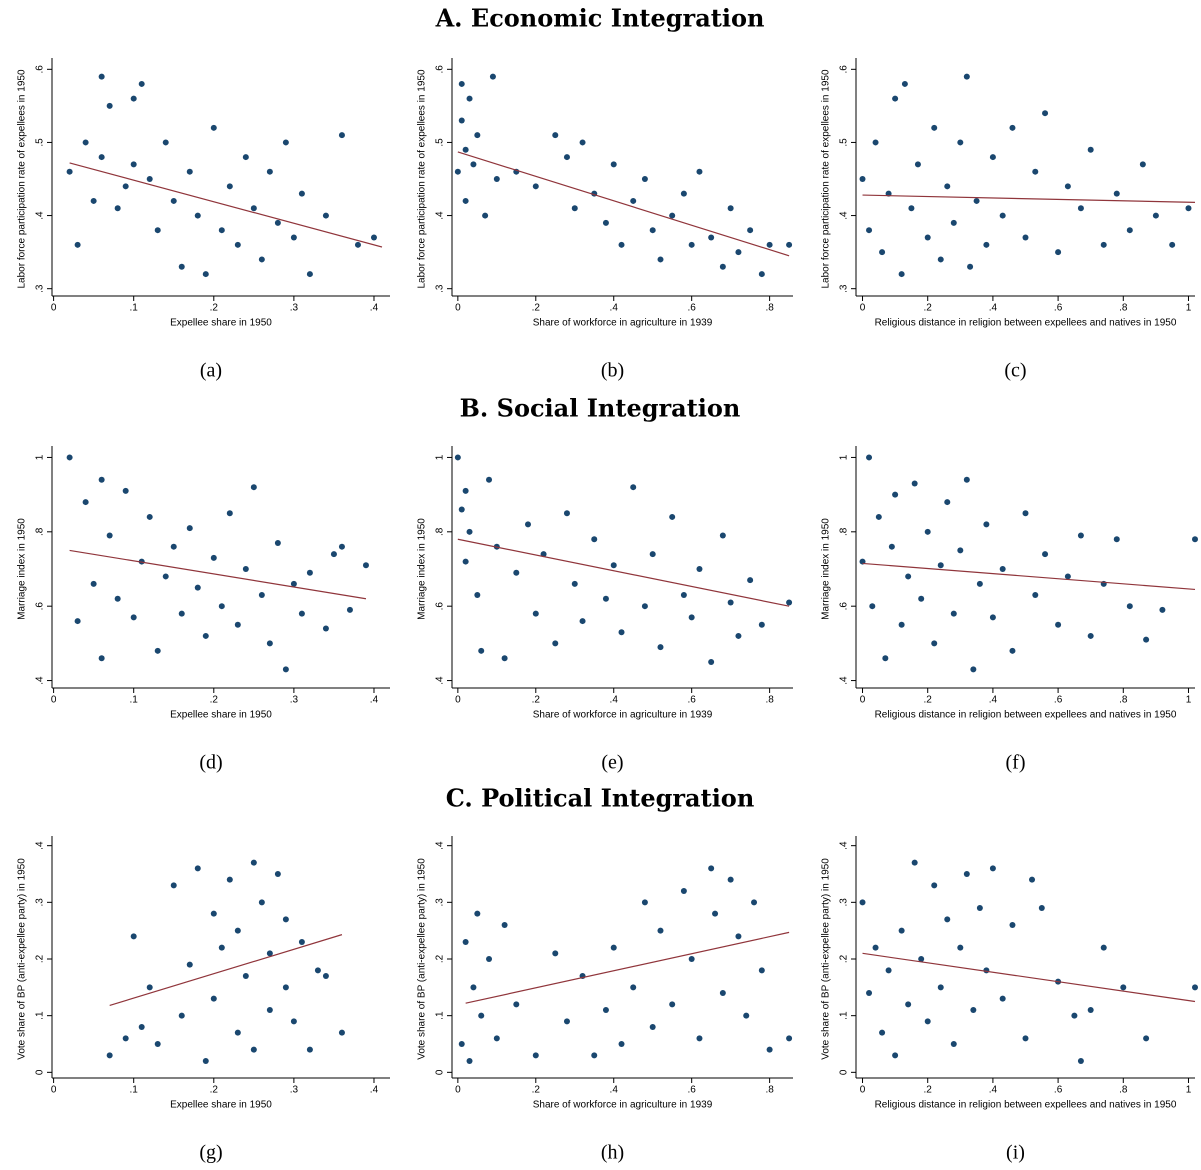  I want to click on section-title: B. Social Integration, so click(600, 408).